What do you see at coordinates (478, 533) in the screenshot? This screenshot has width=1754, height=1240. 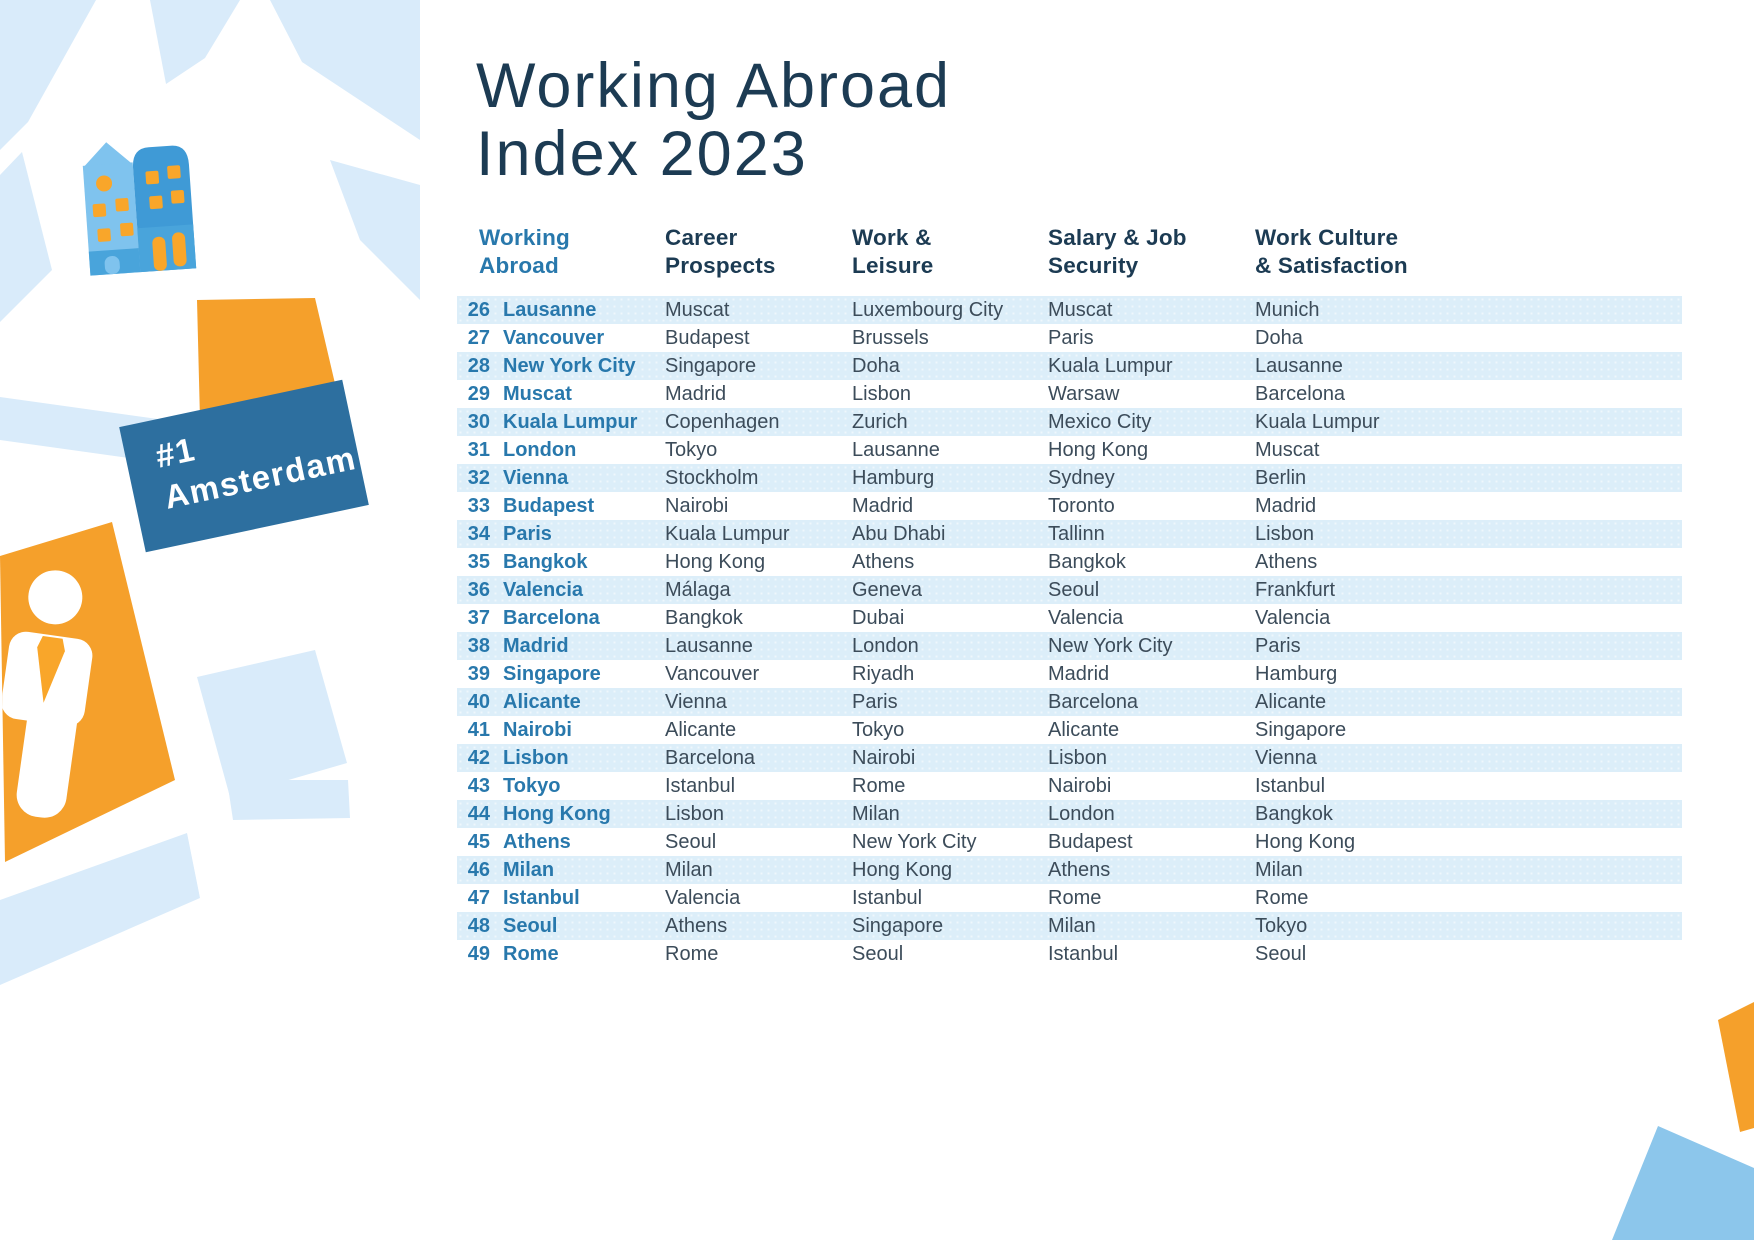 I see `rank-cell: 34` at bounding box center [478, 533].